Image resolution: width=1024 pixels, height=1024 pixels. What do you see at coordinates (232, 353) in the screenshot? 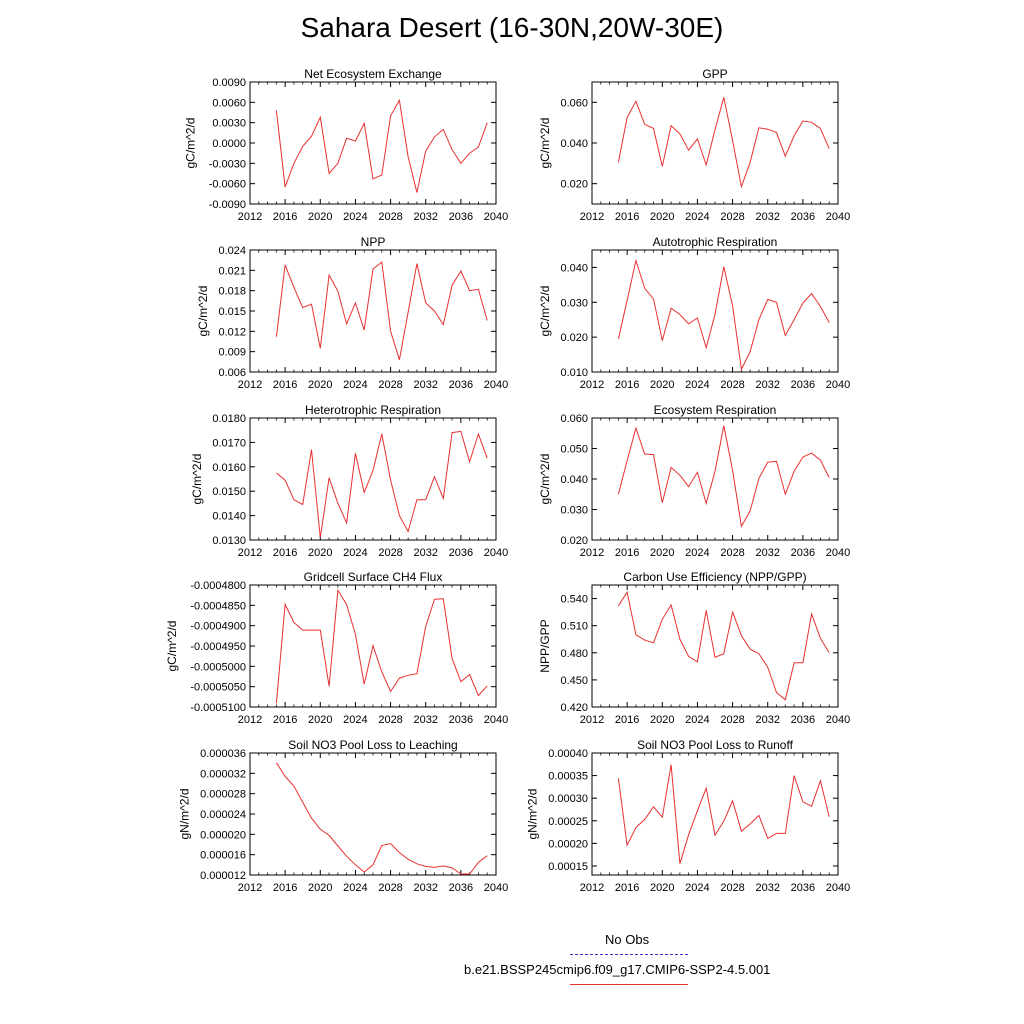
I see `y-tick-label: 0.009` at bounding box center [232, 353].